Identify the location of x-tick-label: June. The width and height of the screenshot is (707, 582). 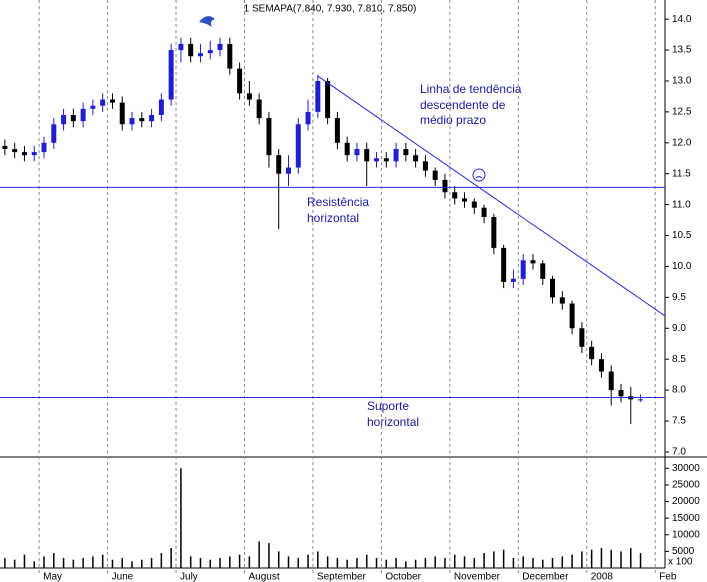
(123, 577).